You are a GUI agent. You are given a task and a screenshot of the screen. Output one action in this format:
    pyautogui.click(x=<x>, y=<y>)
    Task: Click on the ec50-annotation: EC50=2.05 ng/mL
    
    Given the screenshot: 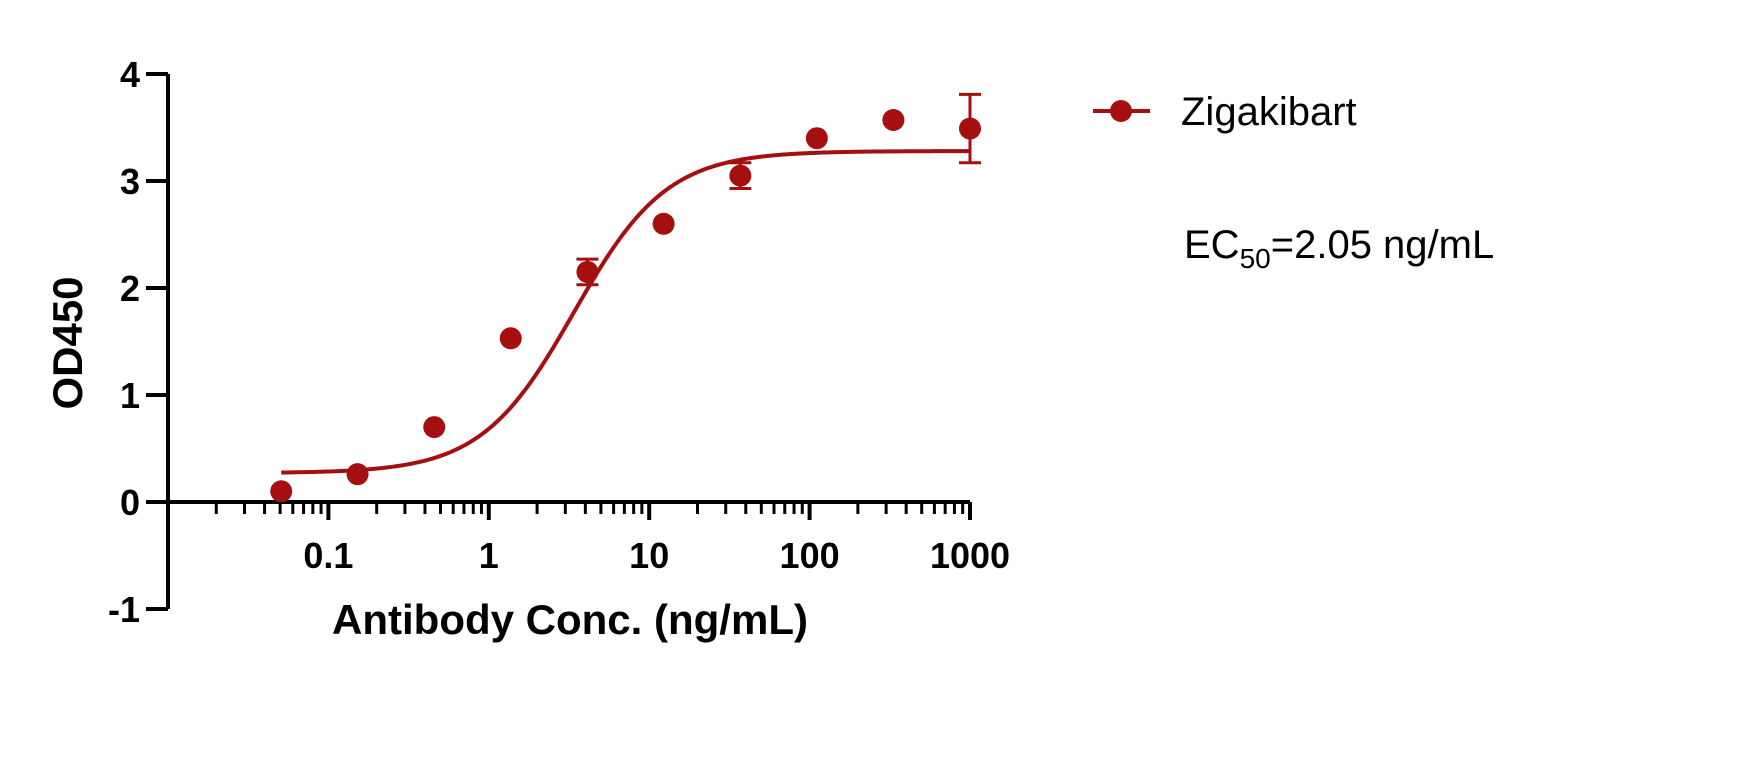 What is the action you would take?
    pyautogui.click(x=1339, y=248)
    